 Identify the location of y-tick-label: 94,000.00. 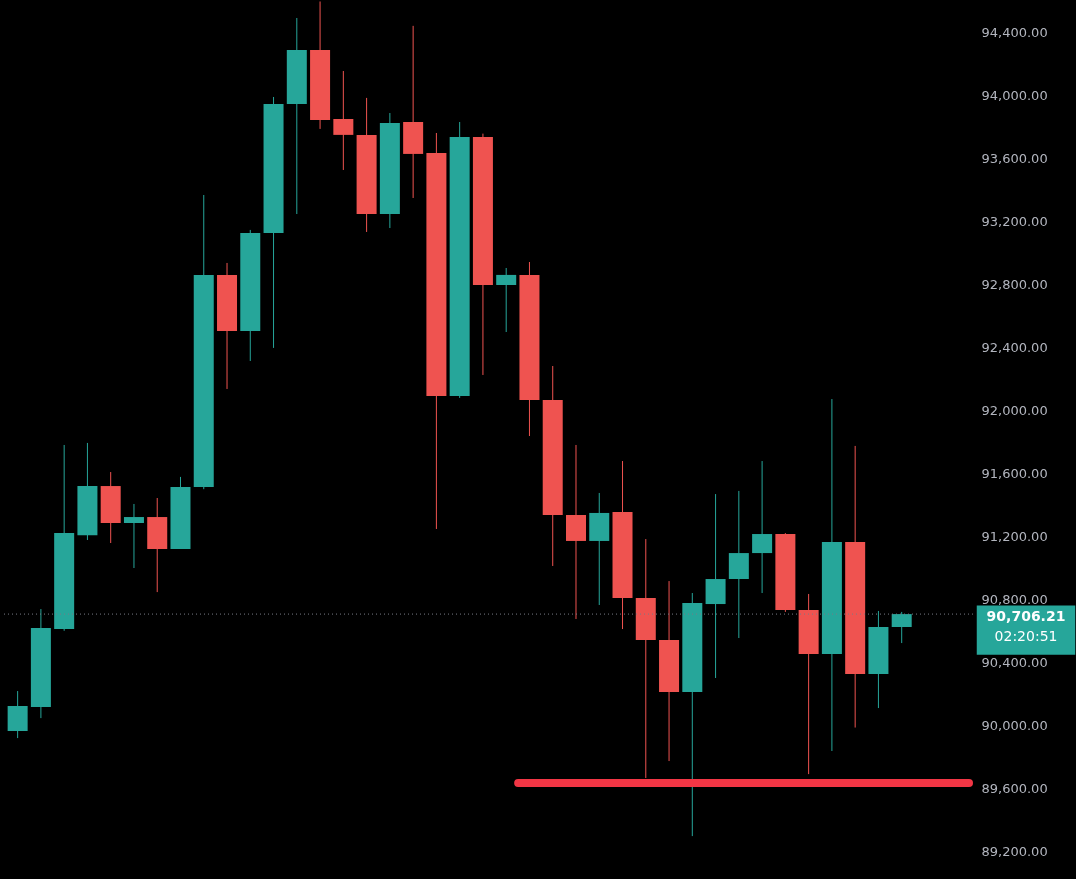
(1014, 96).